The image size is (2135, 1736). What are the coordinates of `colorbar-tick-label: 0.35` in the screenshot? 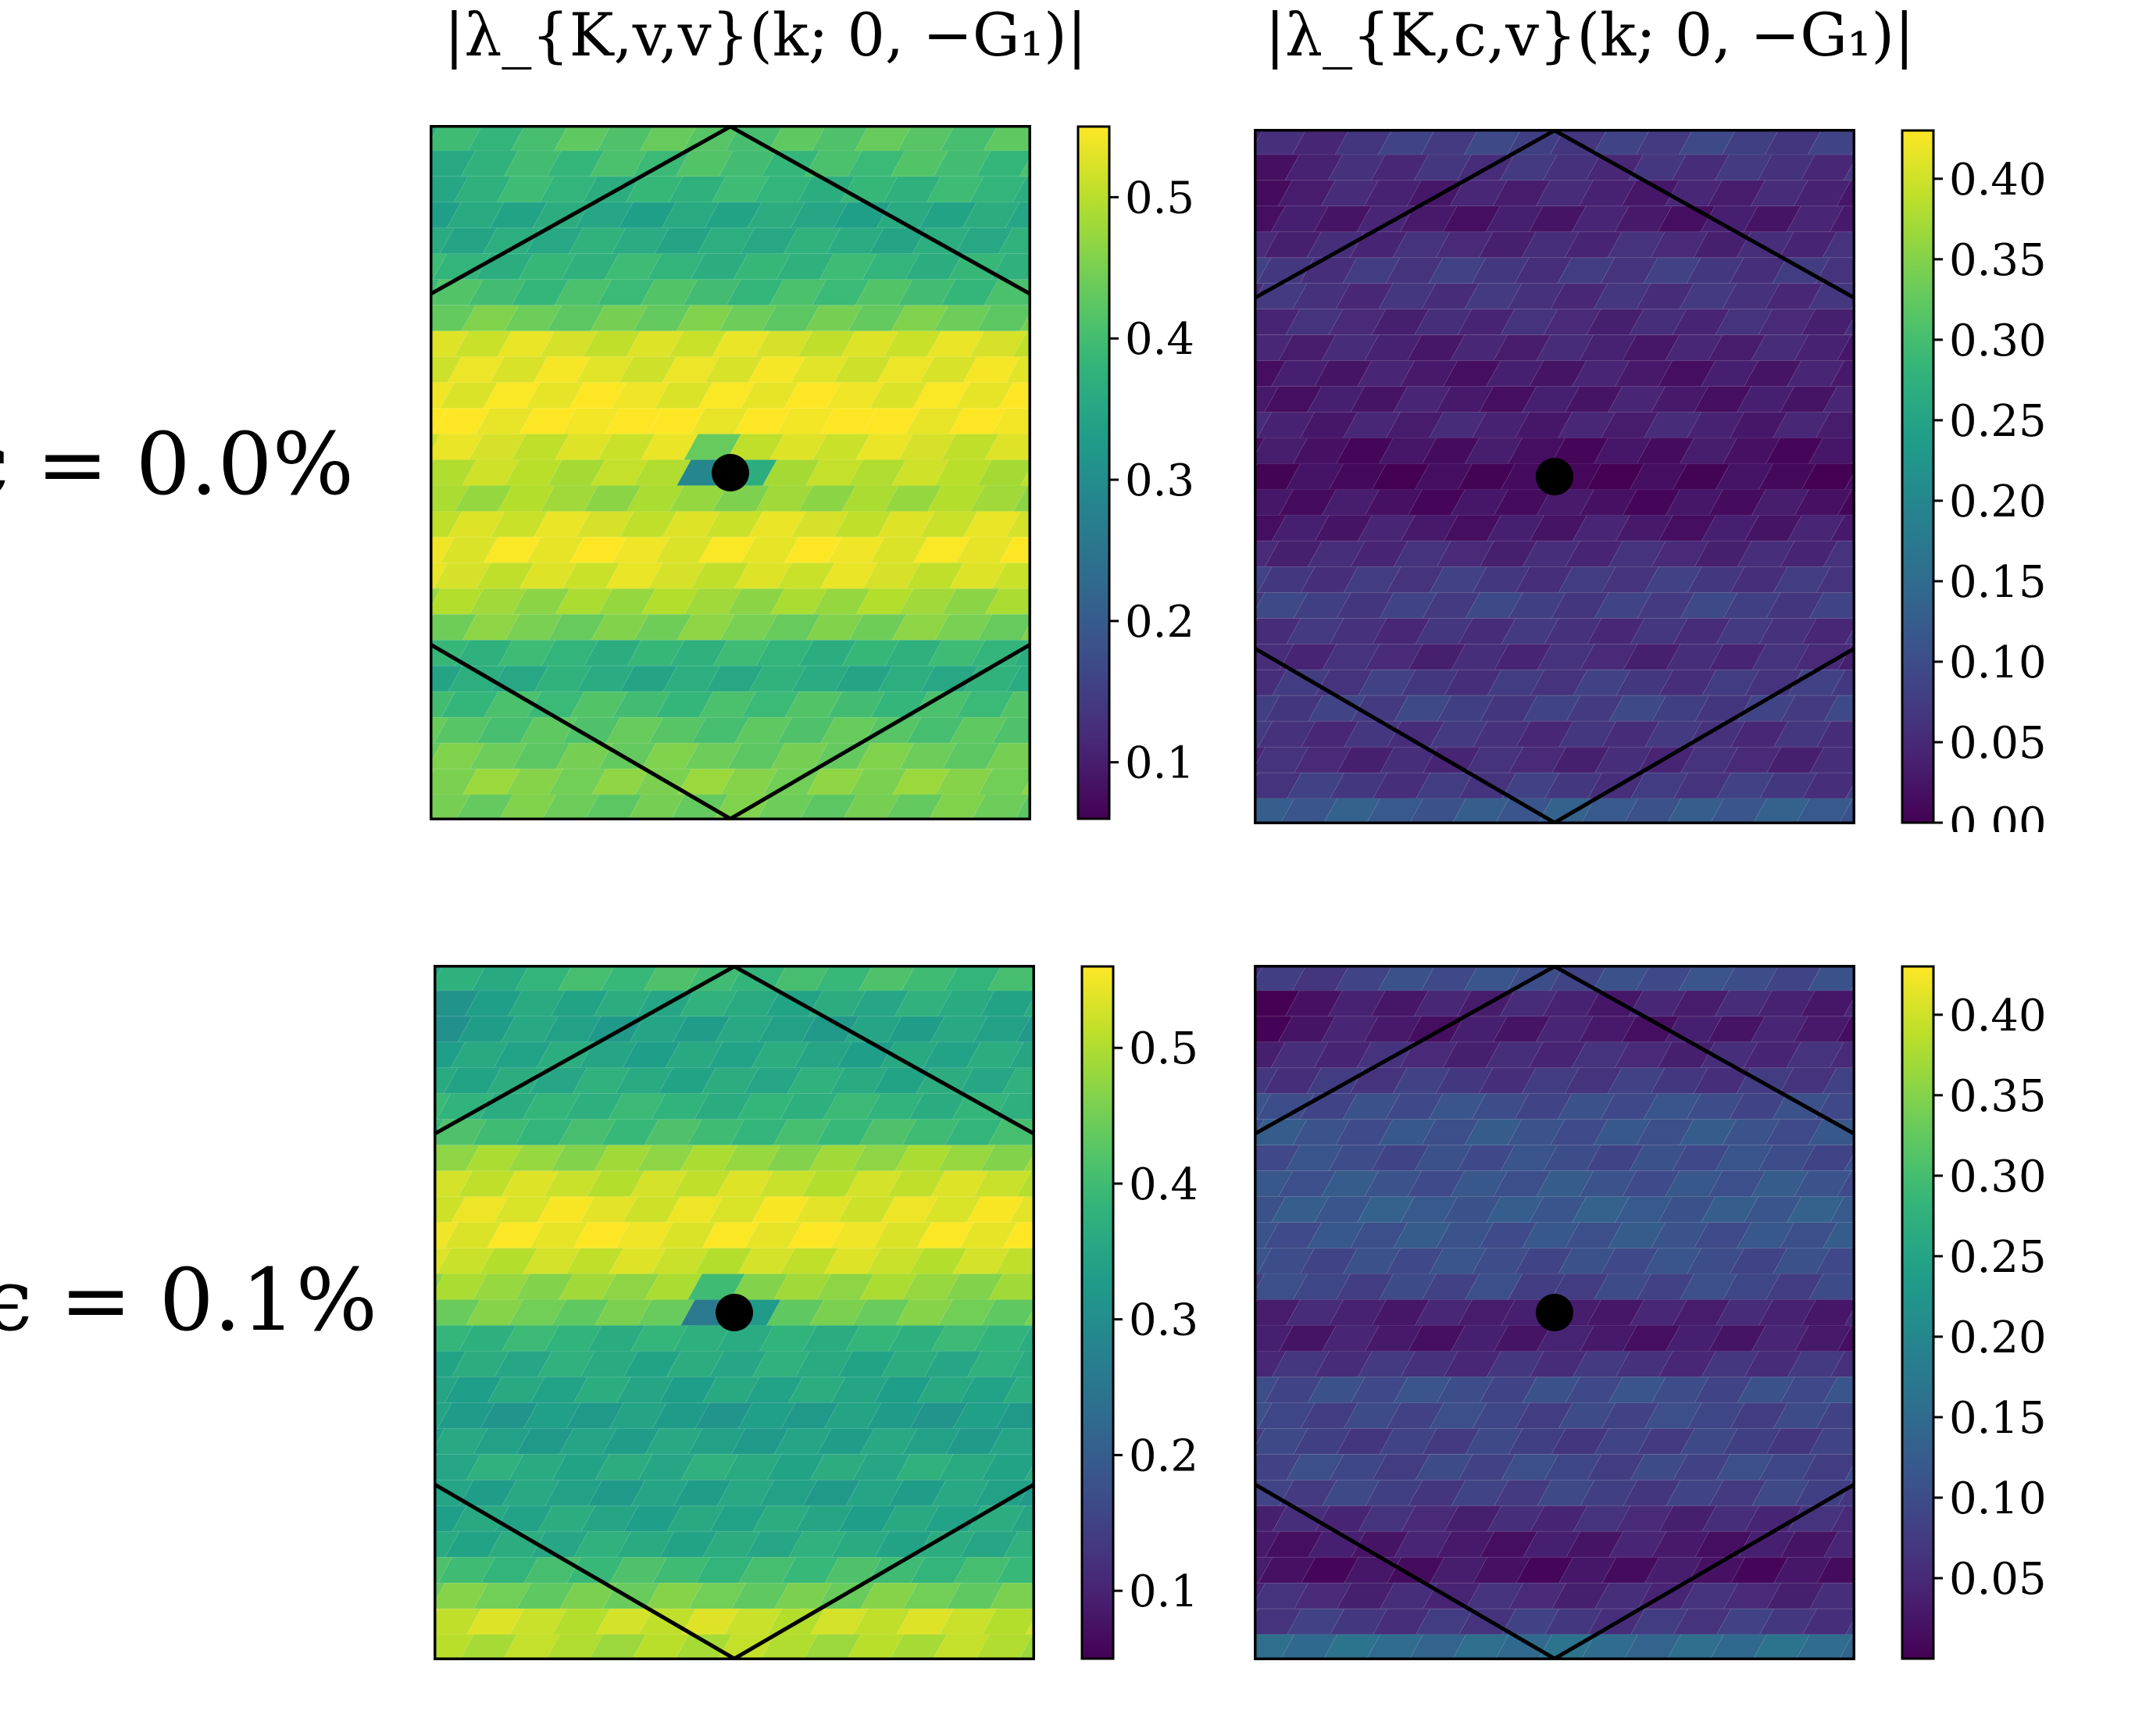 It's located at (1998, 260).